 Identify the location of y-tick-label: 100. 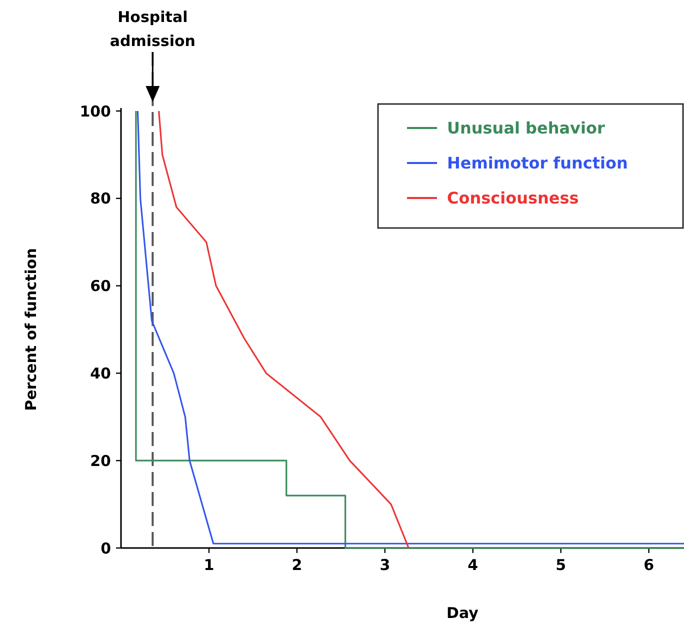
(95, 111).